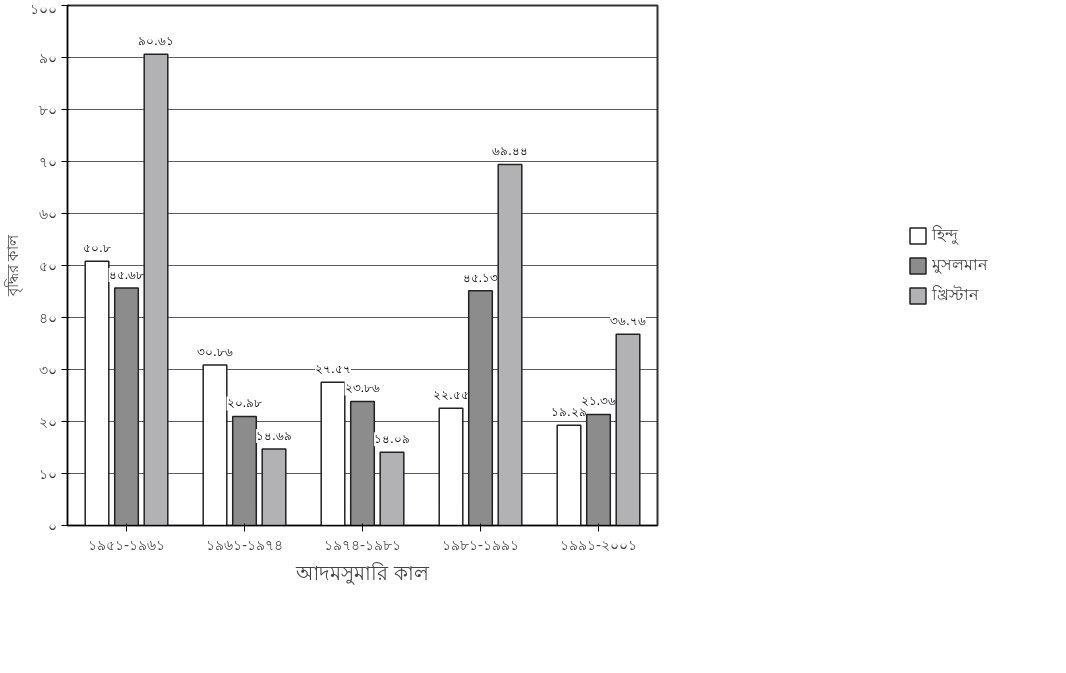 Image resolution: width=1066 pixels, height=673 pixels. I want to click on x-tick-label: ১৯৬১-১৯৭৪, so click(244, 544).